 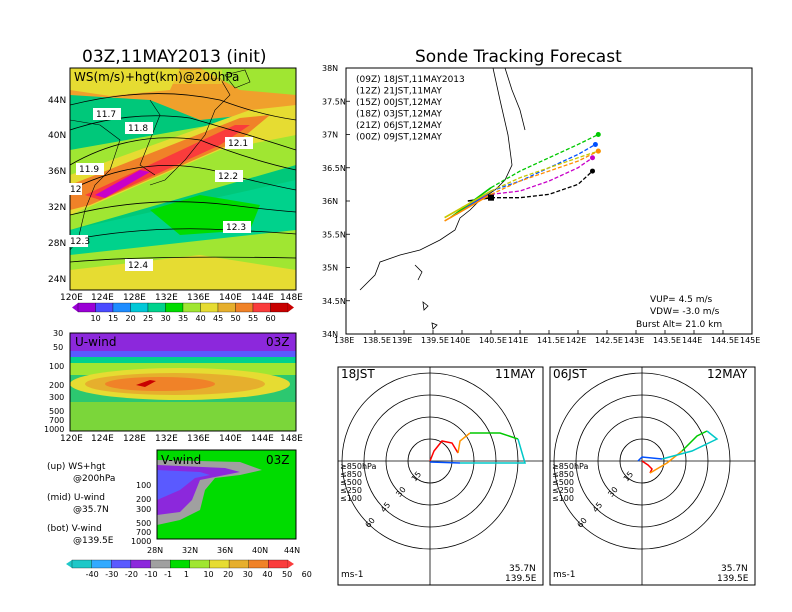 I want to click on track-descent, so click(x=544, y=172).